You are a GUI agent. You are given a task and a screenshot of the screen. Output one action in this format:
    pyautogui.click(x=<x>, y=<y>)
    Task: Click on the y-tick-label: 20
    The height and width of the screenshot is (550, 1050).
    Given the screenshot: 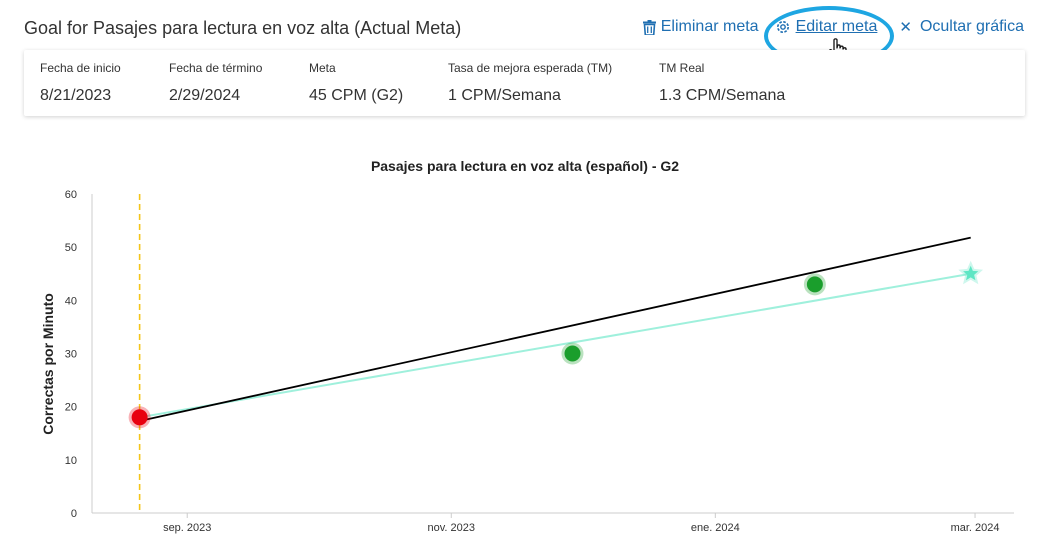 What is the action you would take?
    pyautogui.click(x=71, y=408)
    